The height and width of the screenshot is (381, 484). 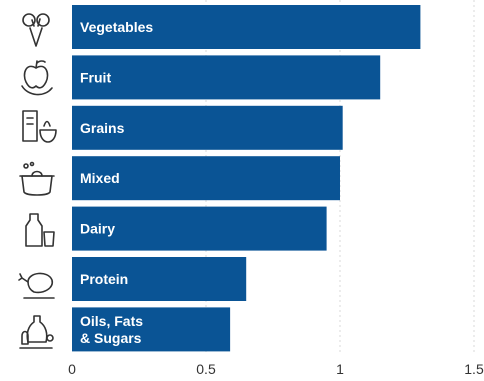 What do you see at coordinates (95, 77) in the screenshot?
I see `bar-label: Fruit` at bounding box center [95, 77].